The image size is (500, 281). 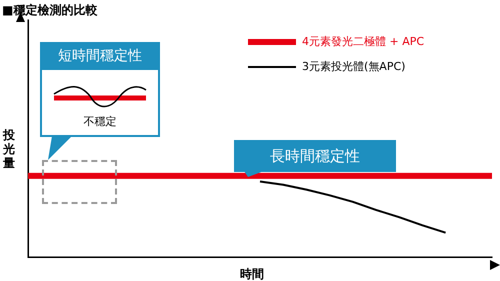 I want to click on x-axis-title: 時間, so click(x=252, y=273).